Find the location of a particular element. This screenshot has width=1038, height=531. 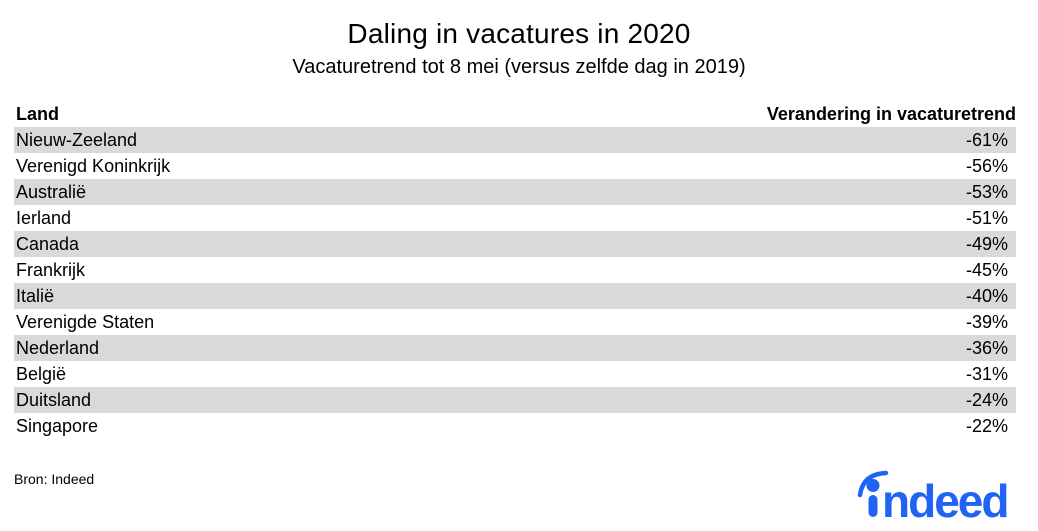

value-cell: -61% is located at coordinates (986, 139).